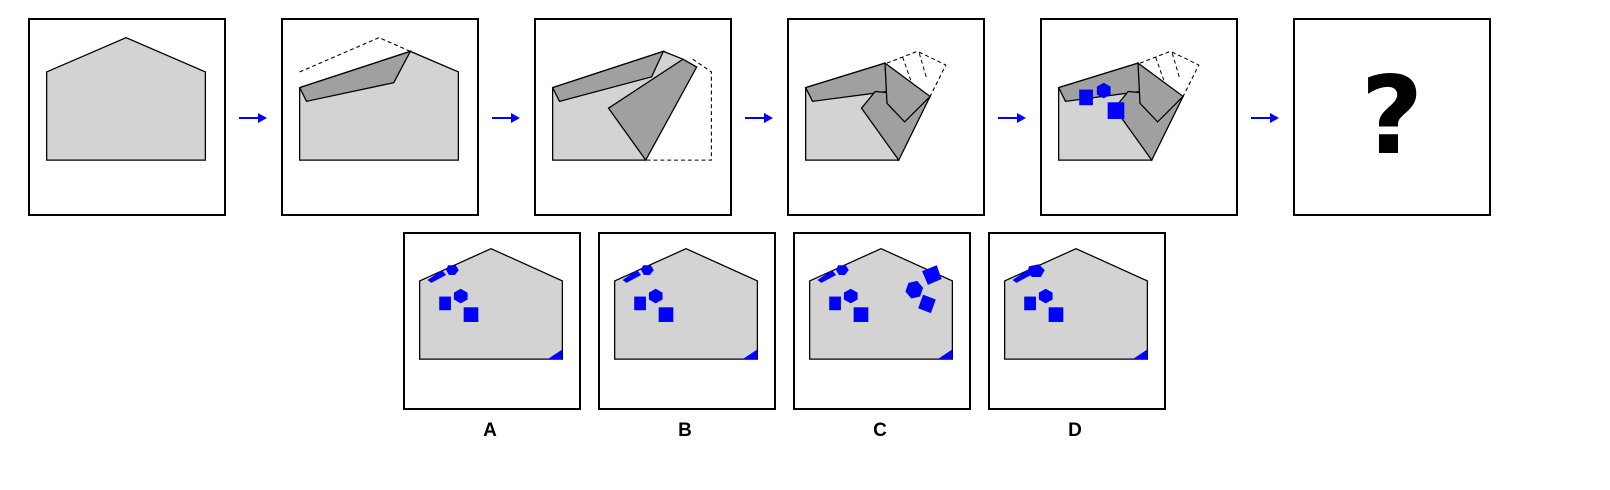 This screenshot has width=1610, height=490. I want to click on option-a-diagram, so click(491, 303).